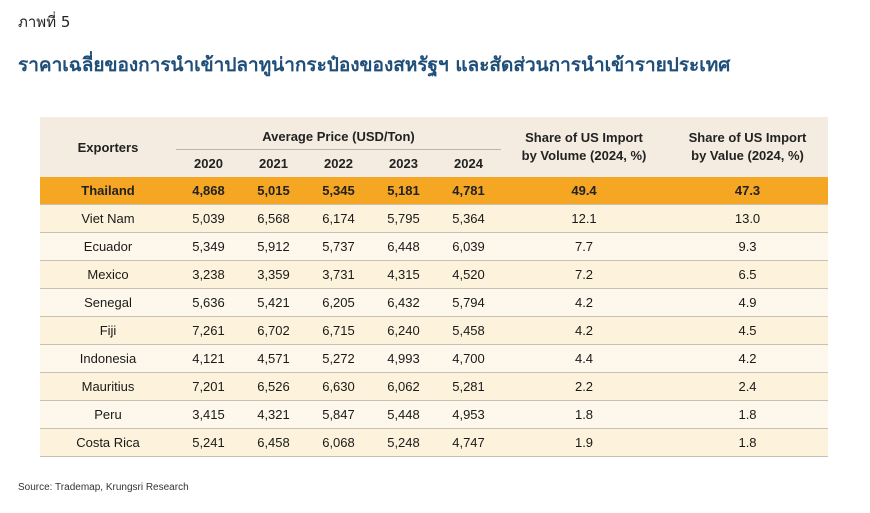 Image resolution: width=870 pixels, height=513 pixels. I want to click on table-row: Mauritius 7,201 6,526 6,630 6,062 5,281 2.2 2.4, so click(434, 386).